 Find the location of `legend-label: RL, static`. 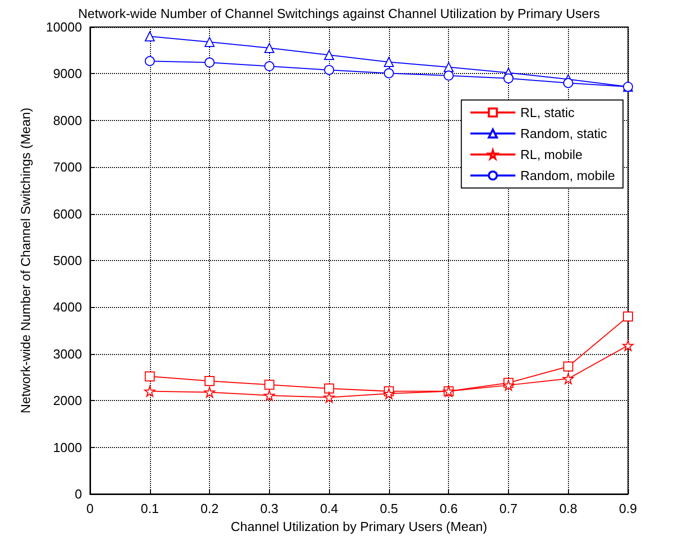

legend-label: RL, static is located at coordinates (548, 112).